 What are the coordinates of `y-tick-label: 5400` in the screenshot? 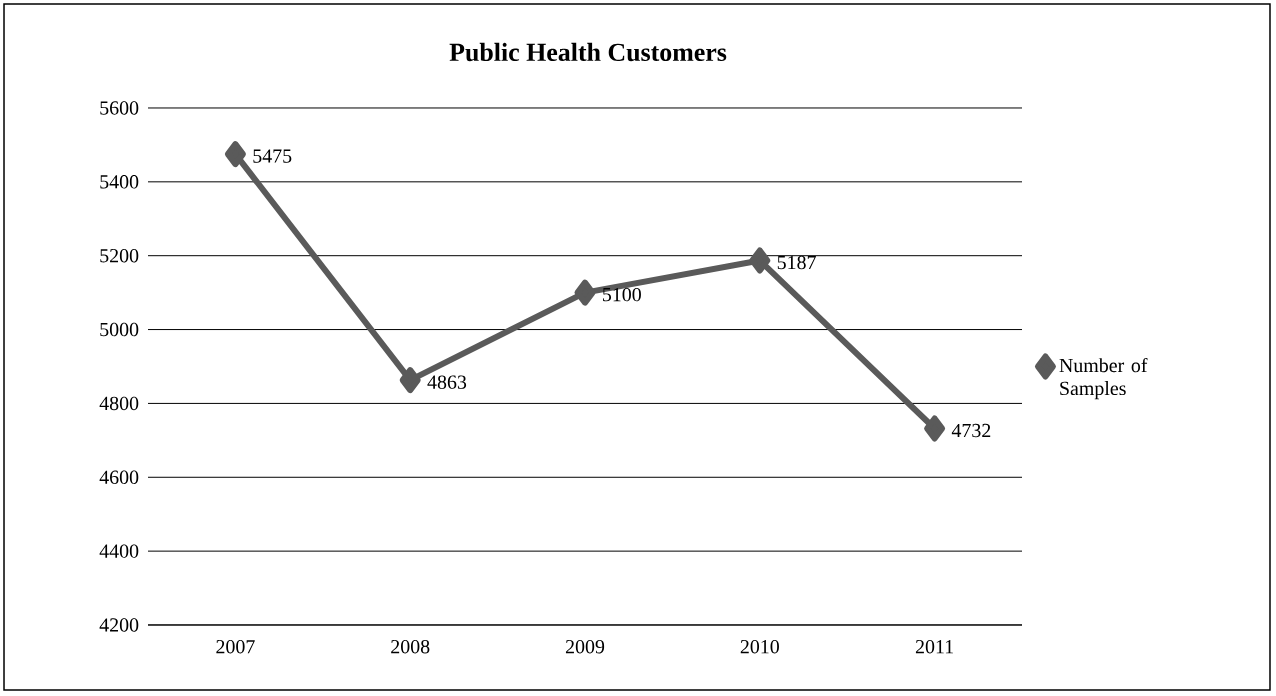 It's located at (119, 182).